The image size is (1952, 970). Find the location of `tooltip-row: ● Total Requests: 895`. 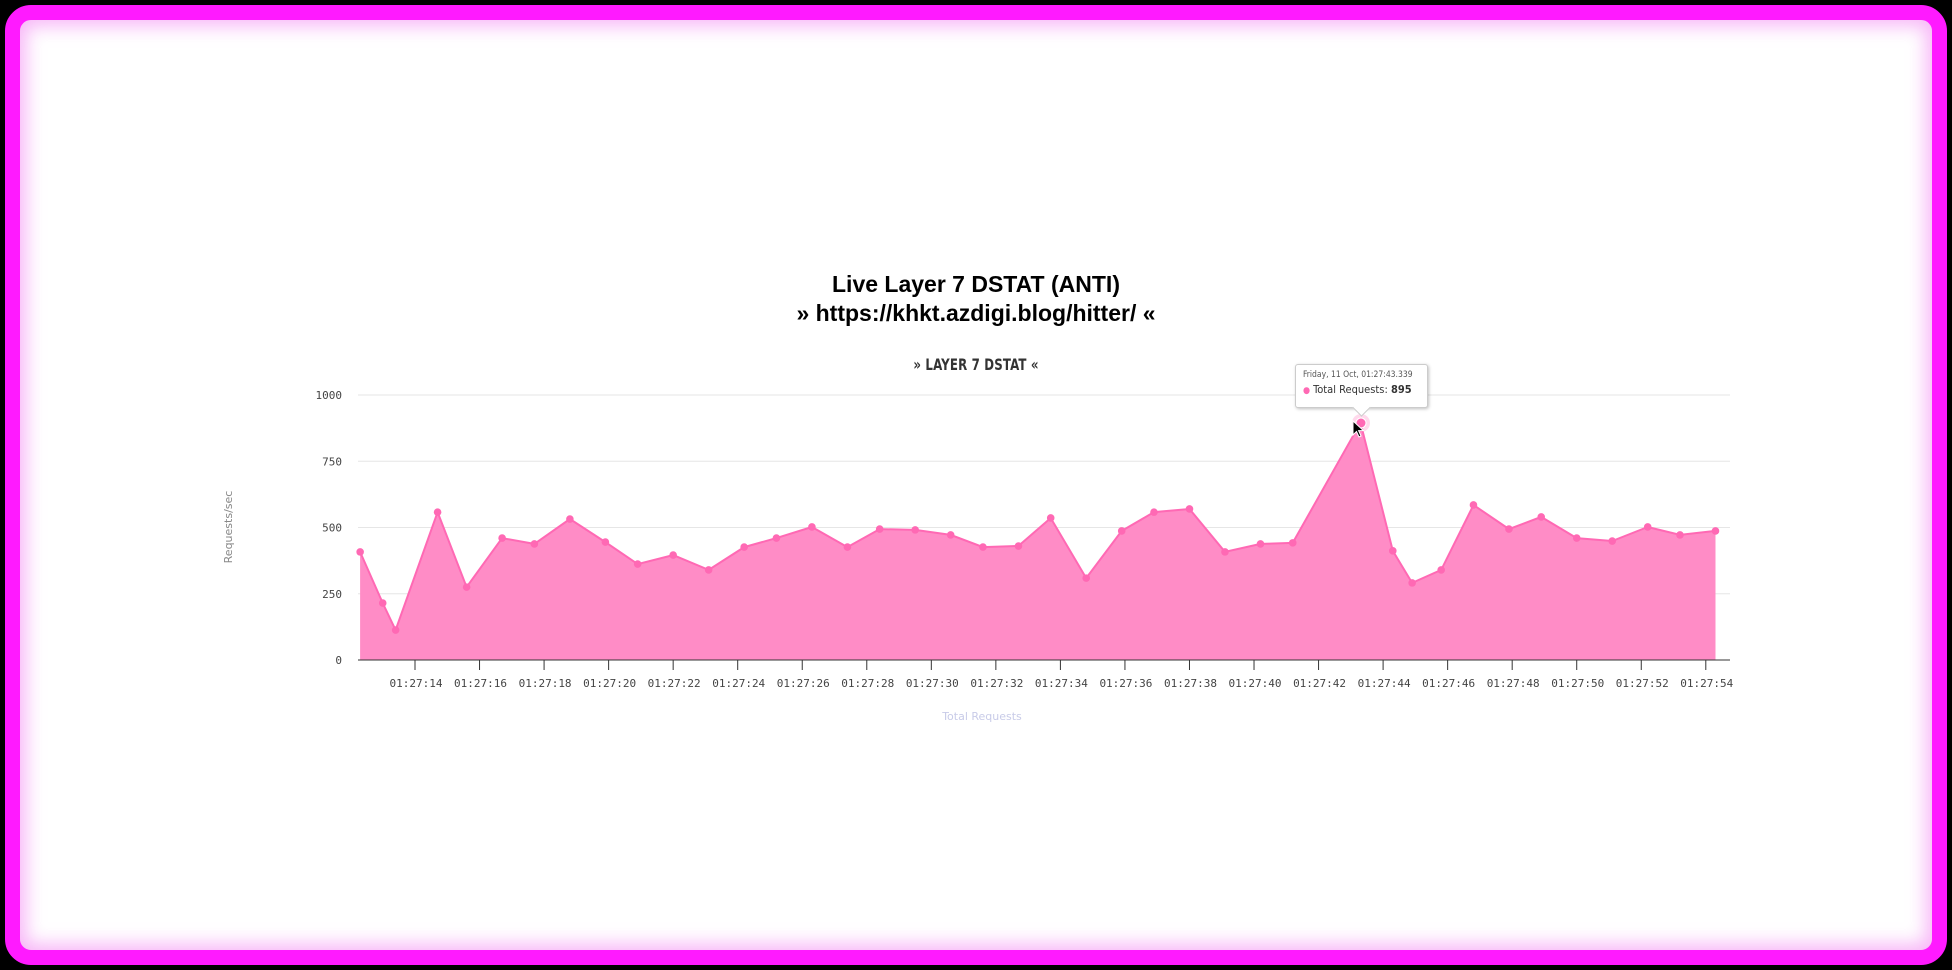

tooltip-row: ● Total Requests: 895 is located at coordinates (1361, 389).